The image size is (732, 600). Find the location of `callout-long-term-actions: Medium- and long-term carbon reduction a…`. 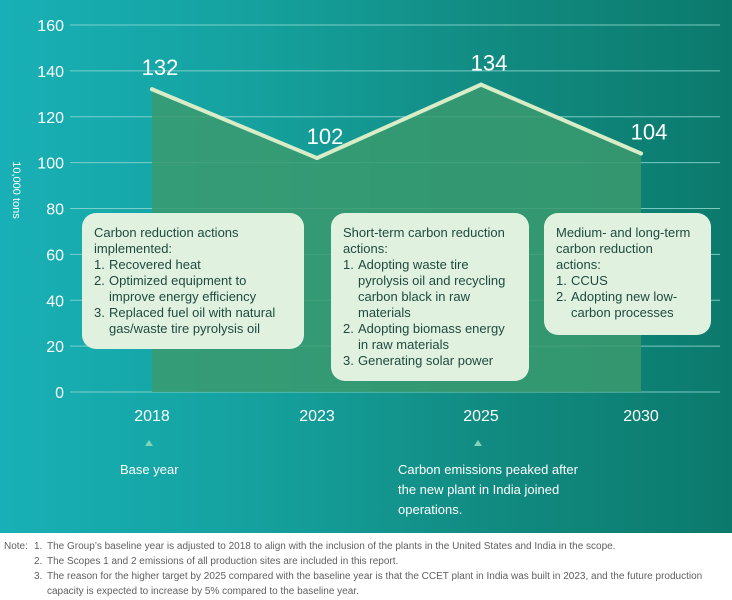

callout-long-term-actions: Medium- and long-term carbon reduction a… is located at coordinates (627, 274).